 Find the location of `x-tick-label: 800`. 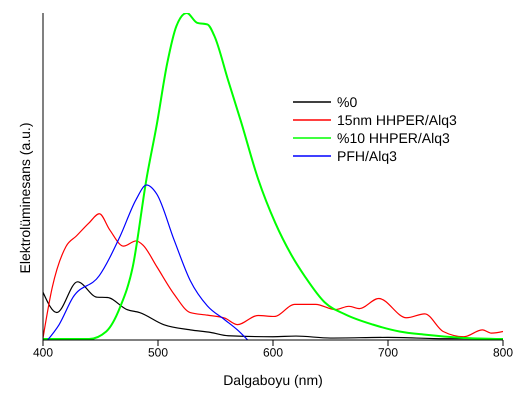

x-tick-label: 800 is located at coordinates (503, 353).